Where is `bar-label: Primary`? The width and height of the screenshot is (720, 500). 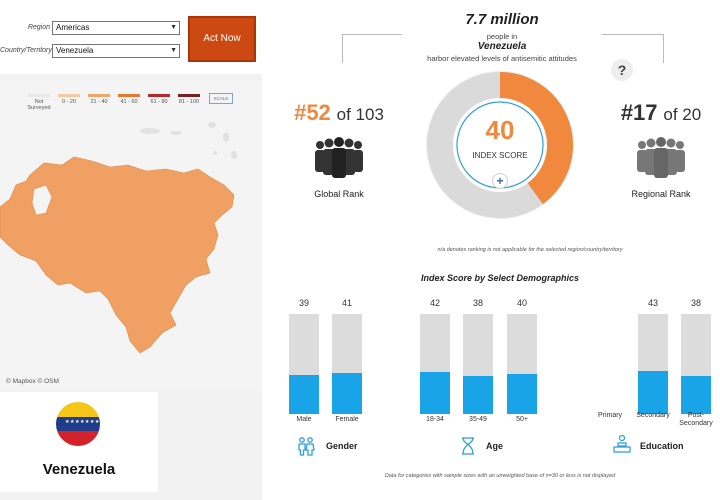 bar-label: Primary is located at coordinates (610, 415).